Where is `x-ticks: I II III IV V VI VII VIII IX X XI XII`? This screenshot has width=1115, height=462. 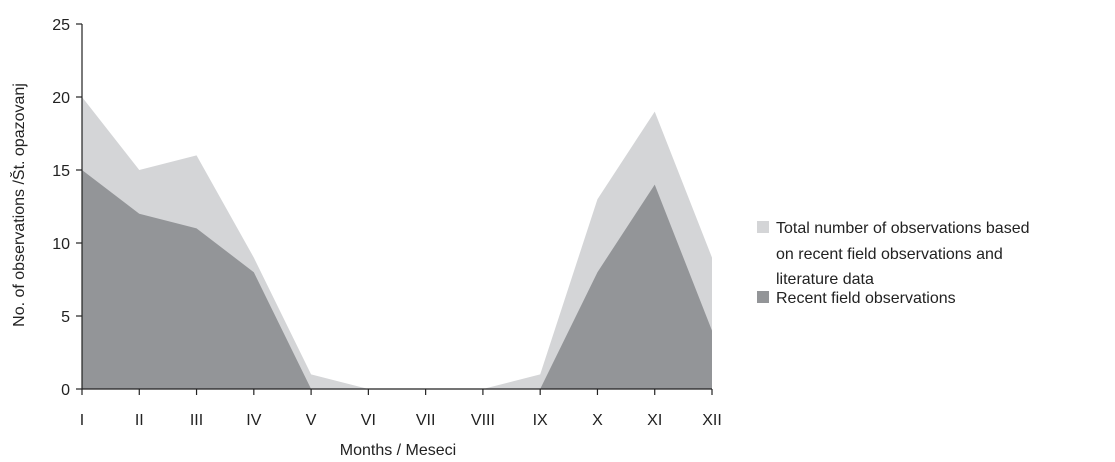 x-ticks: I II III IV V VI VII VIII IX X XI XII is located at coordinates (401, 409).